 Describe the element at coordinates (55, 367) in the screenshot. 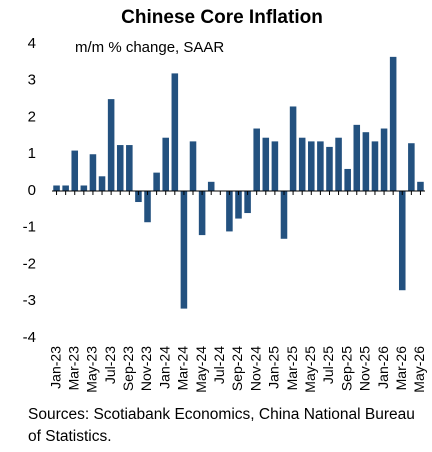

I see `x-tick-label: Jan-23` at that location.